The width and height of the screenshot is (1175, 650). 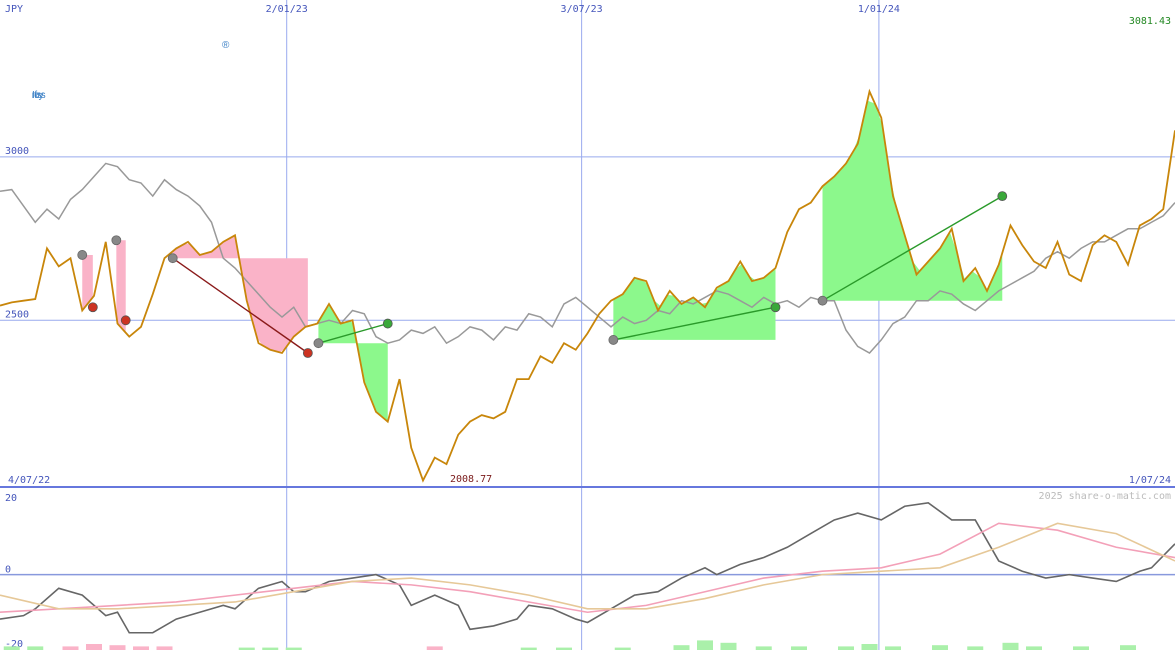 What do you see at coordinates (17, 151) in the screenshot?
I see `y-tick-label: 3000` at bounding box center [17, 151].